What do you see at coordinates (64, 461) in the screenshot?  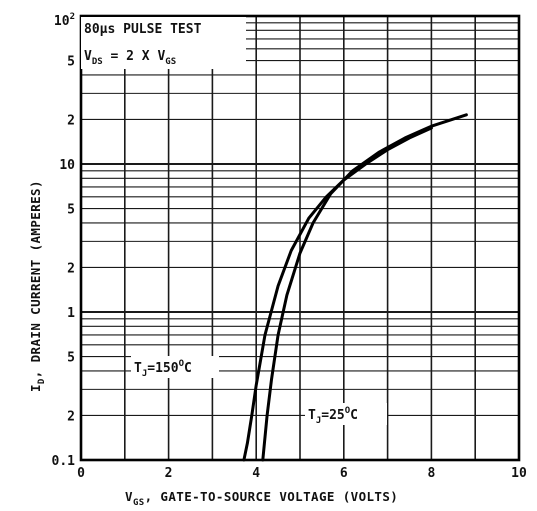 I see `y-tick-label: 0.1` at bounding box center [64, 461].